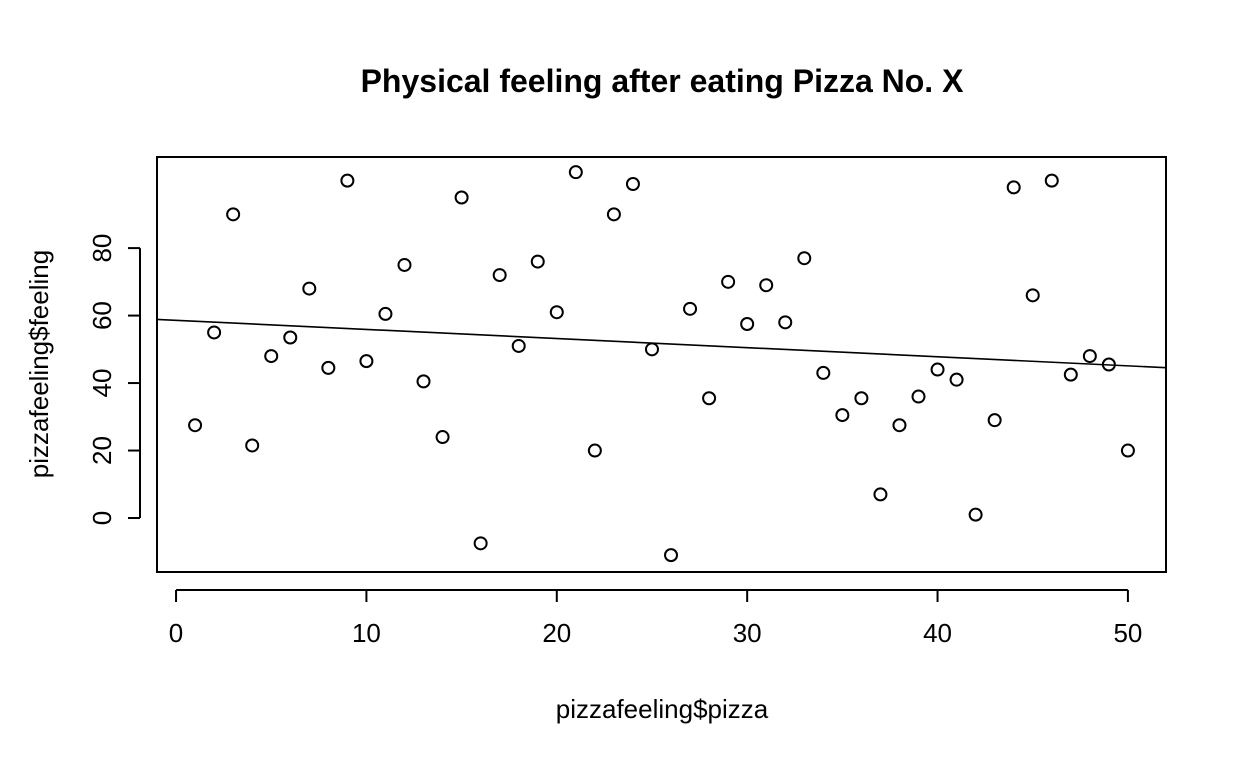  What do you see at coordinates (102, 315) in the screenshot?
I see `y-tick-label: 60` at bounding box center [102, 315].